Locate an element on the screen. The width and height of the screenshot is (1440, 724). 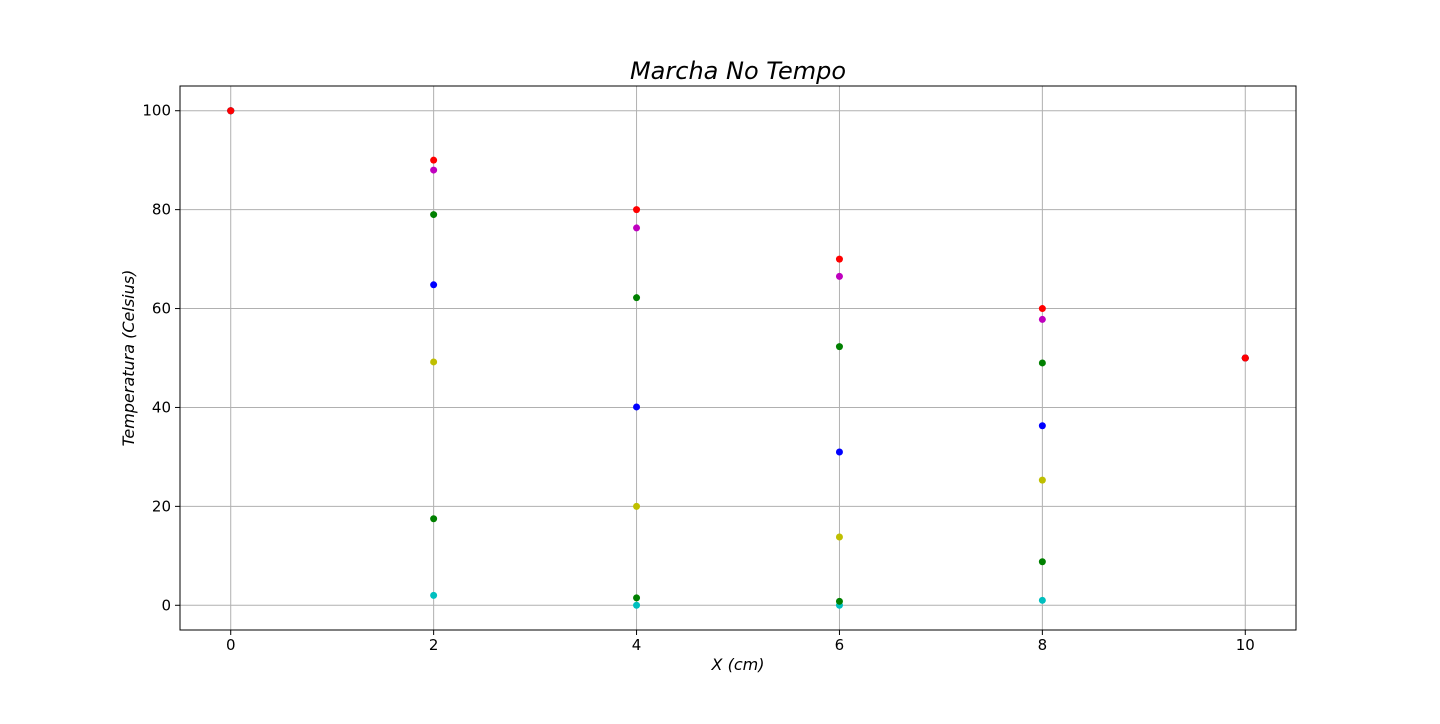
x-tick-label: 0 is located at coordinates (231, 645).